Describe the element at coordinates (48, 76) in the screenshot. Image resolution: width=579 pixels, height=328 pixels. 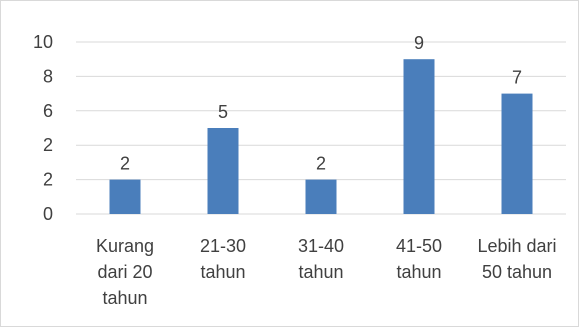
I see `y-tick-label: 8` at that location.